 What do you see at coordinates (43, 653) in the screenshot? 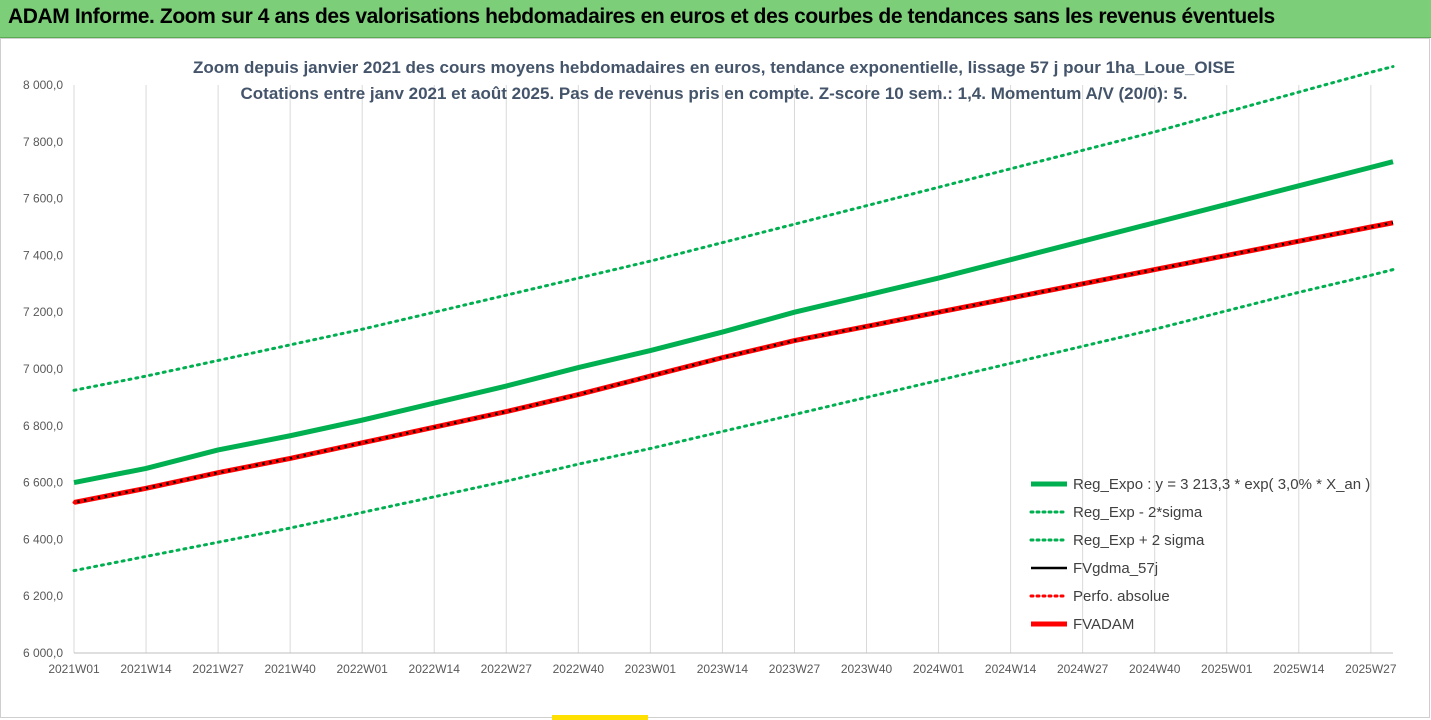
I see `y-tick-label: 6 000,0` at bounding box center [43, 653].